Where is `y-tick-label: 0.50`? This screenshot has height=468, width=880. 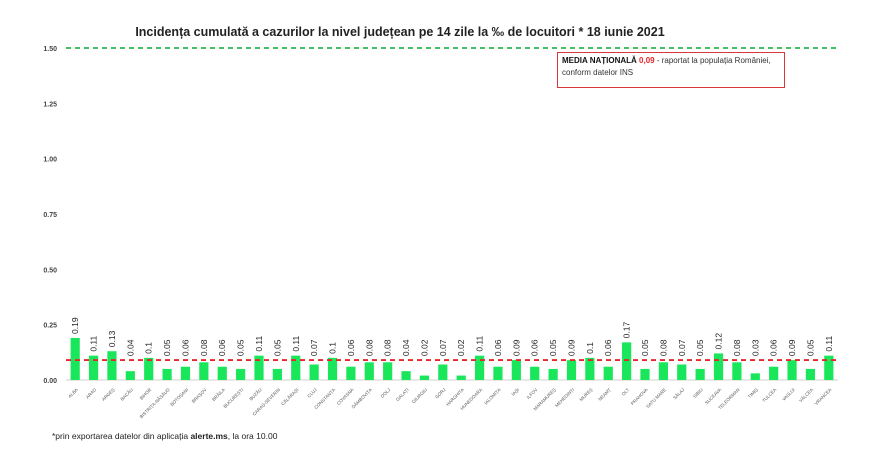
y-tick-label: 0.50 is located at coordinates (50, 270).